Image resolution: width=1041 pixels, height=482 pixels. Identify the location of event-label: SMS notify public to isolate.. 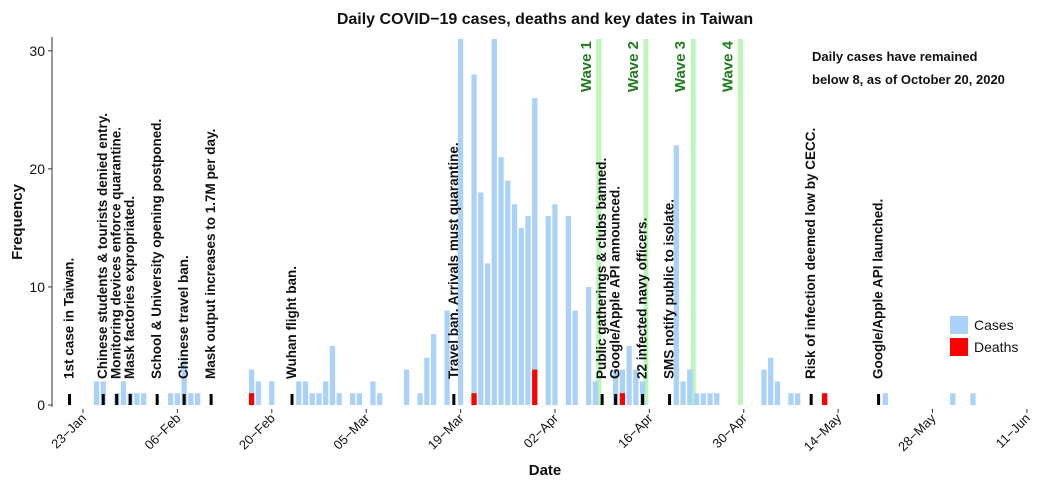
(669, 289).